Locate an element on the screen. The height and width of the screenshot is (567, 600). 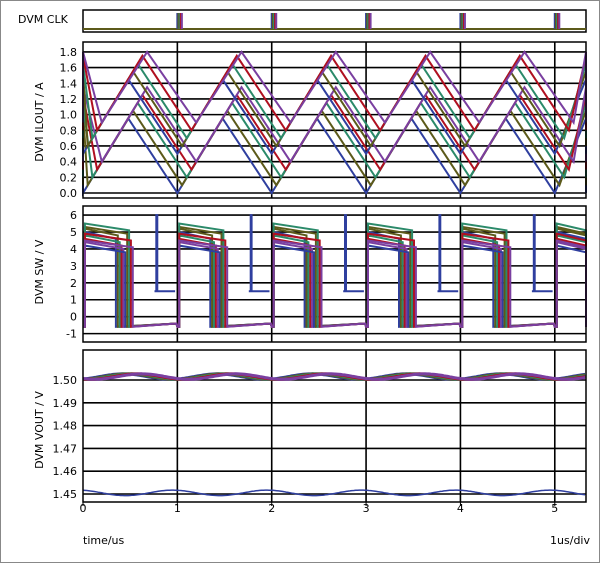
scale-label: 1us/div is located at coordinates (570, 540).